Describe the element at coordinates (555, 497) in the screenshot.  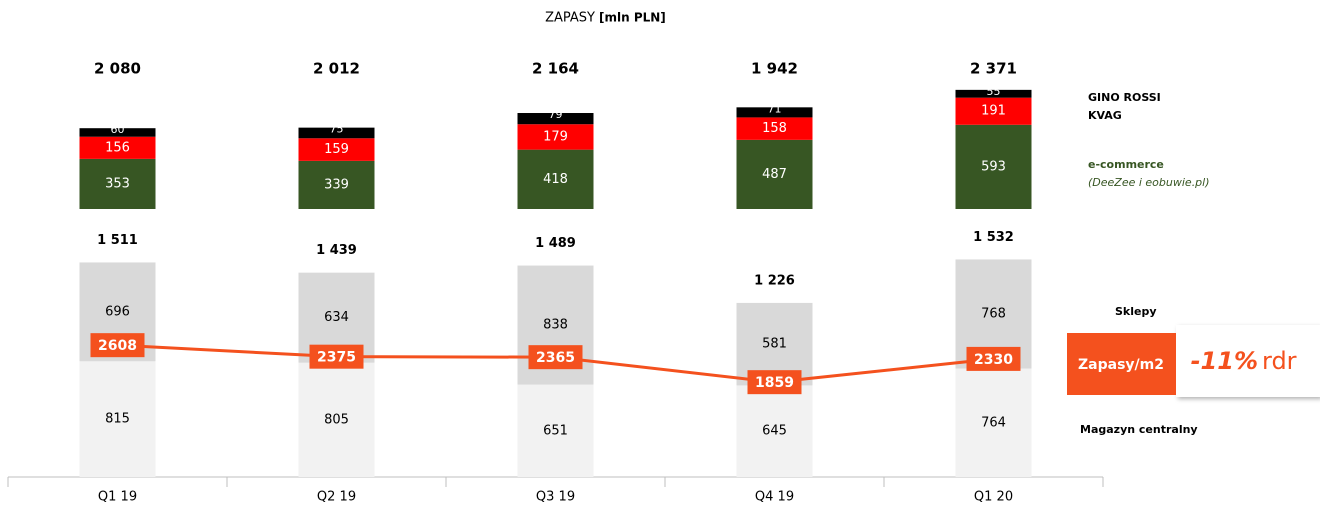
I see `x-tick-label: Q3 19` at that location.